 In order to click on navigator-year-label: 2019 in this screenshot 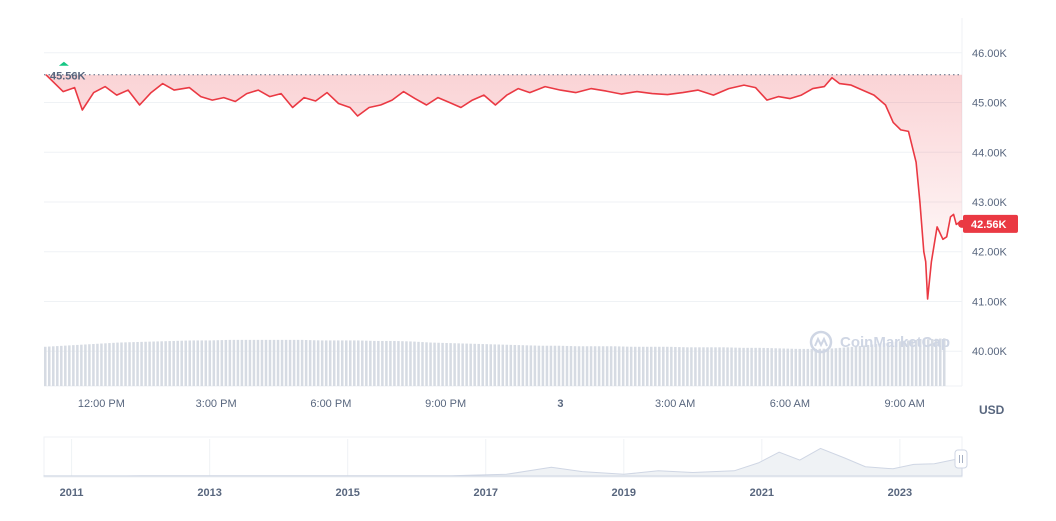, I will do `click(624, 493)`.